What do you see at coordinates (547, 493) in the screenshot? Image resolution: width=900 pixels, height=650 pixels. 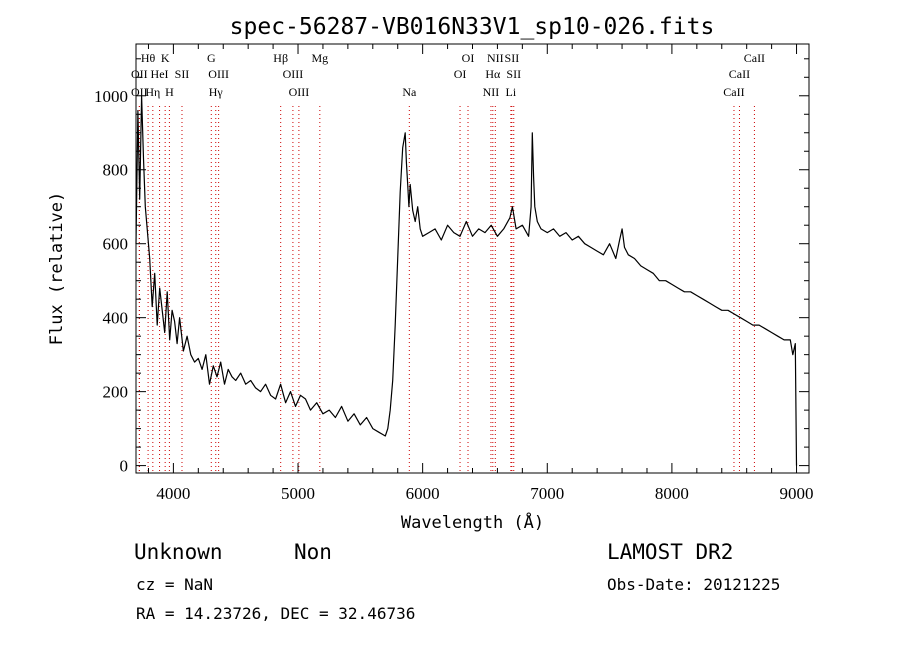 I see `x-tick-label-3: 7000` at bounding box center [547, 493].